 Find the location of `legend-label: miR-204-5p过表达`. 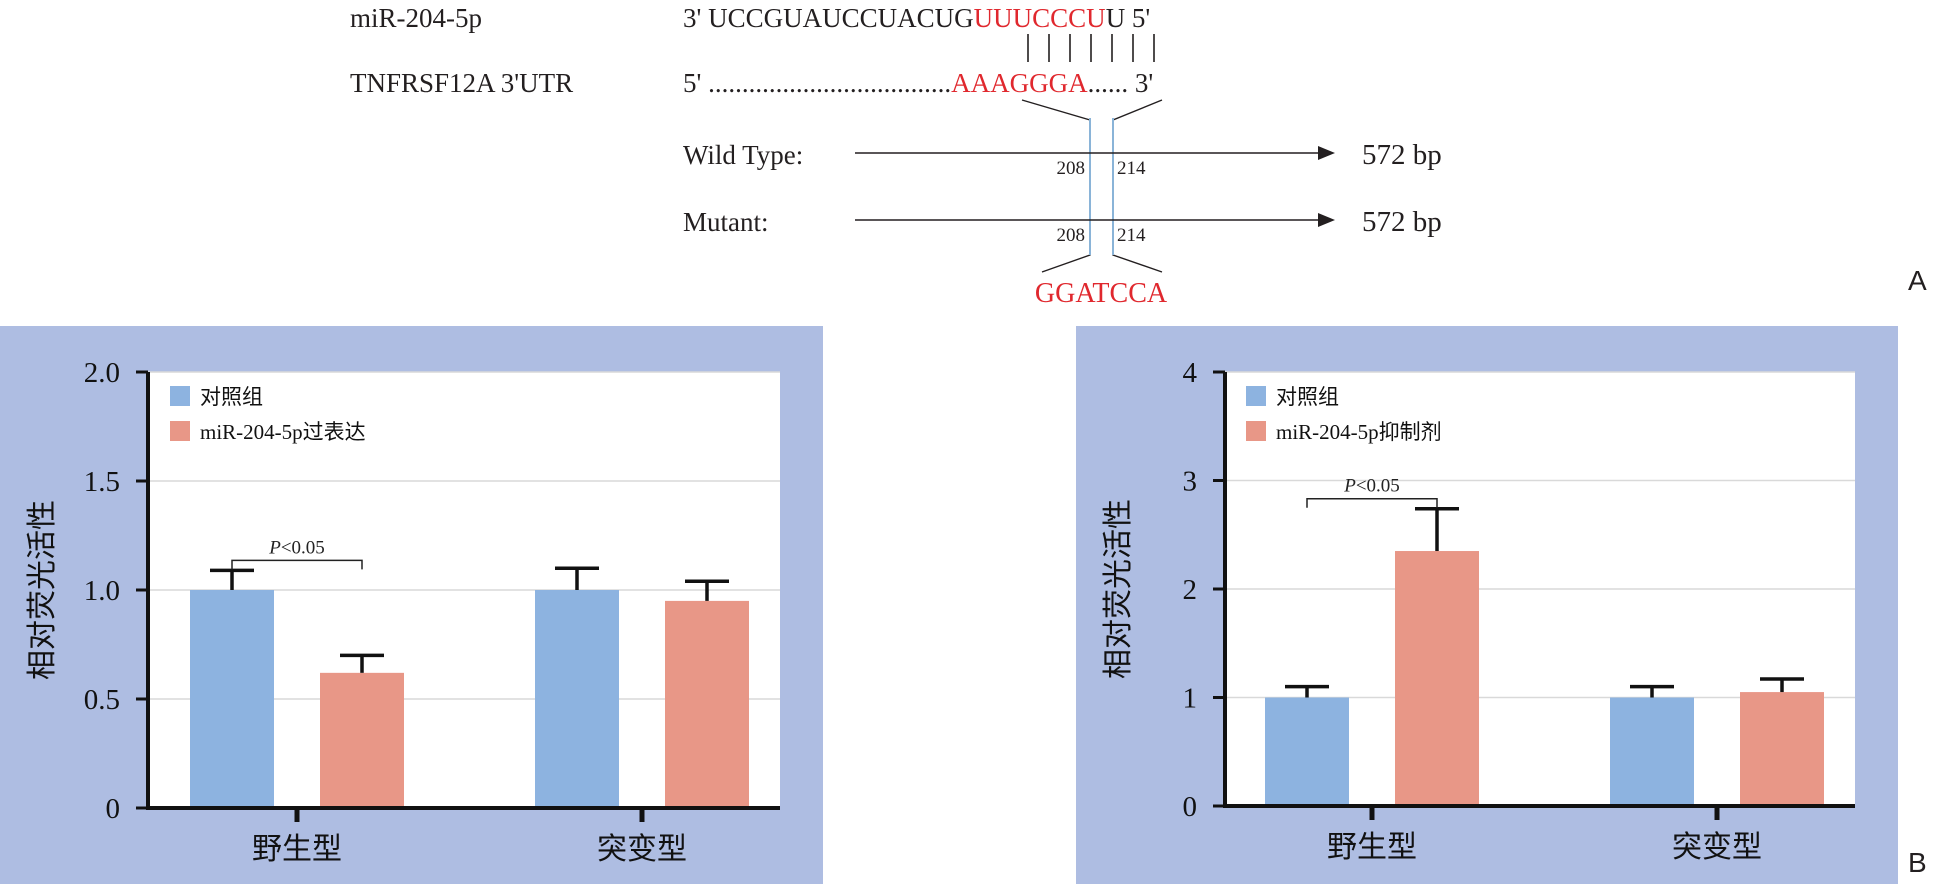

legend-label: miR-204-5p过表达 is located at coordinates (283, 432).